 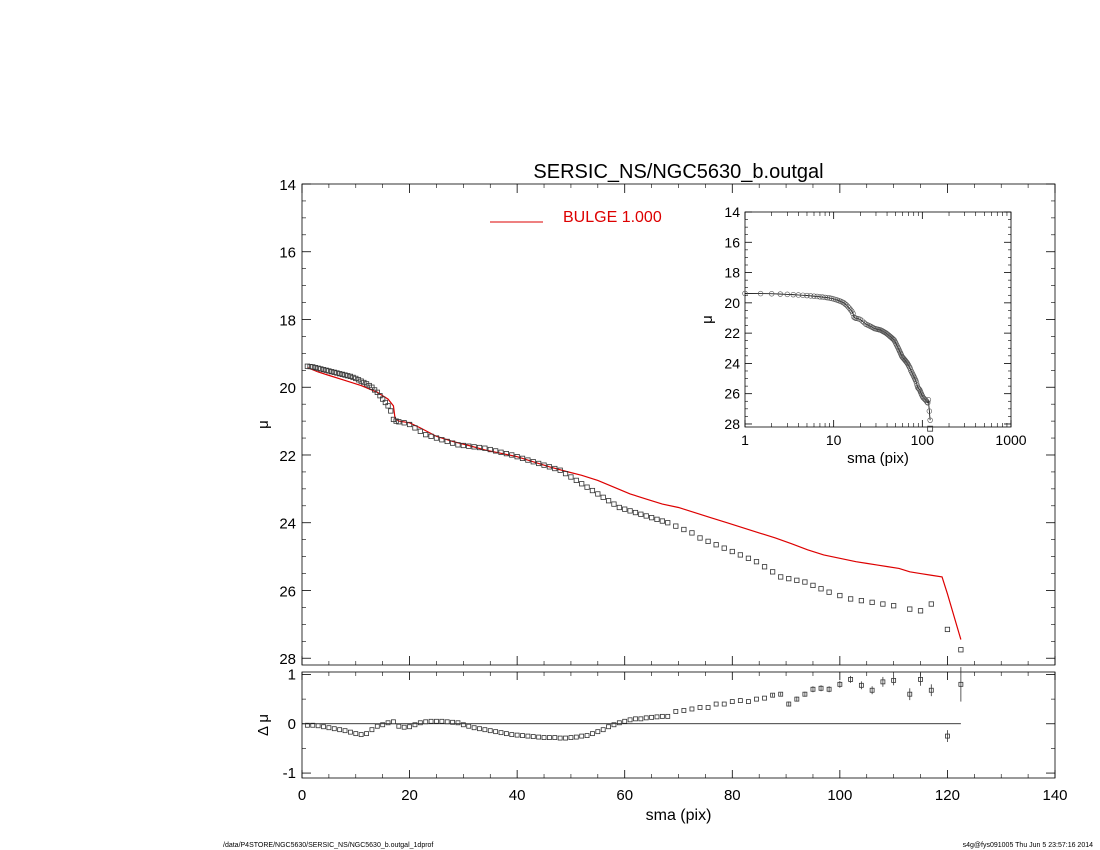 I want to click on residual-y-axis-label: Δ μ, so click(x=263, y=725).